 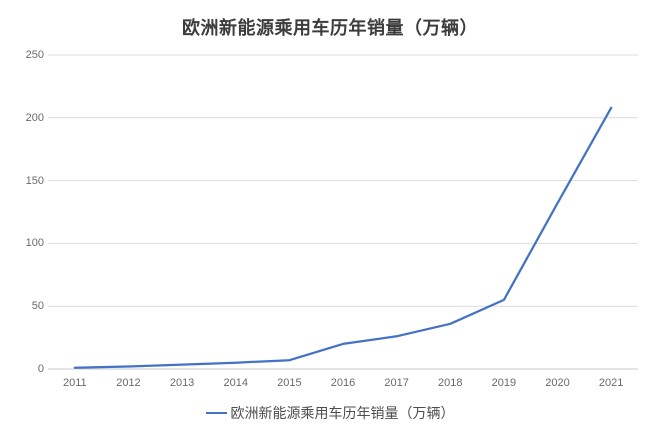 I want to click on y-axis-label: 250, so click(x=34, y=55).